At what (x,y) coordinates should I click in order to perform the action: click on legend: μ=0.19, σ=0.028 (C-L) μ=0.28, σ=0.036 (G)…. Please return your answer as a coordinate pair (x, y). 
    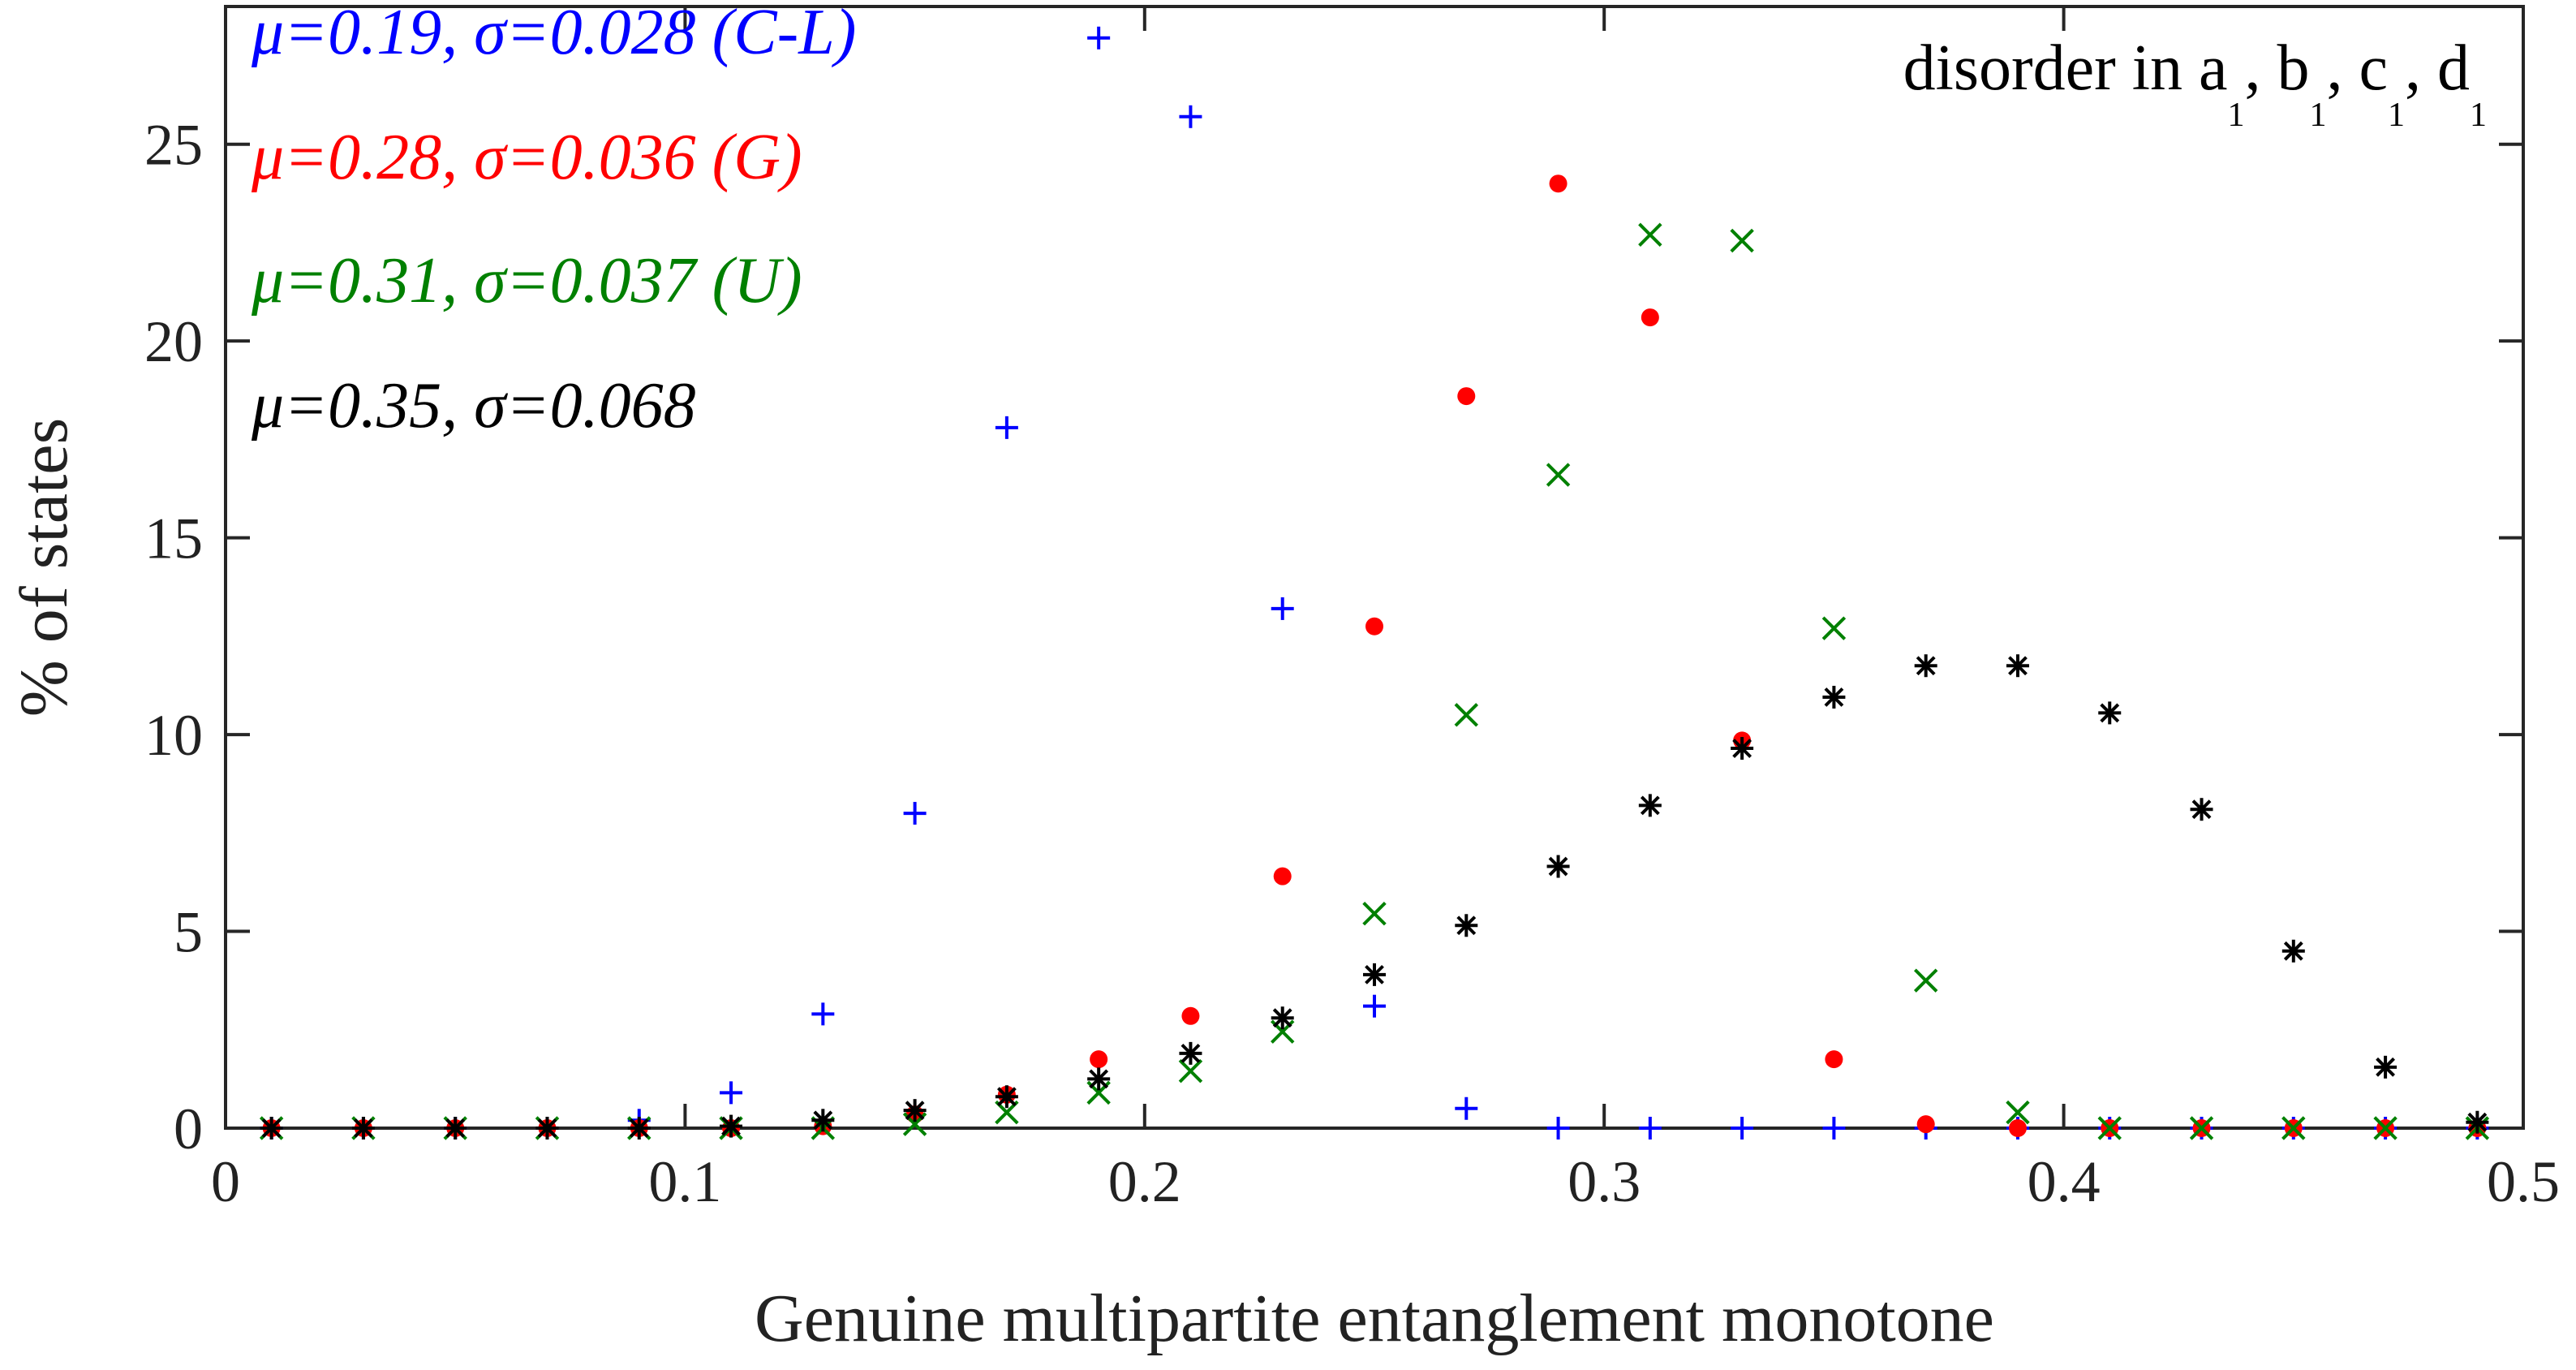
    Looking at the image, I should click on (553, 221).